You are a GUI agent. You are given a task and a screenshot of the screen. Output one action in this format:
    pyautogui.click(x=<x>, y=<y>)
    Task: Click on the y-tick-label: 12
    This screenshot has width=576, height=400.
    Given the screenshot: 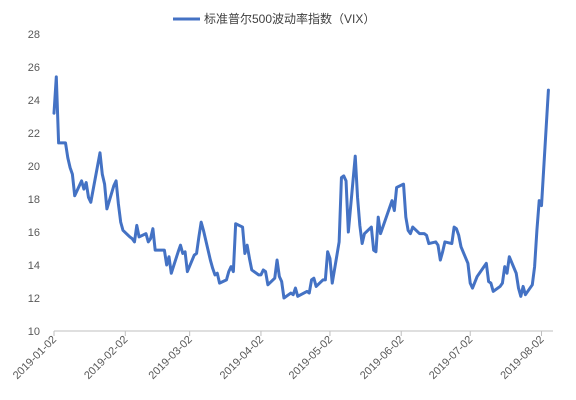 What is the action you would take?
    pyautogui.click(x=34, y=299)
    